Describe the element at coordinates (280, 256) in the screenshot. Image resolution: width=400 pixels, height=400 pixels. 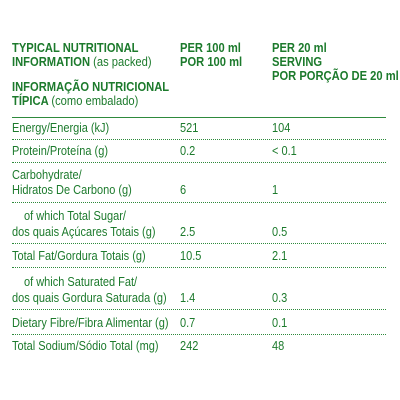
I see `row-fat-per20: 2.1` at that location.